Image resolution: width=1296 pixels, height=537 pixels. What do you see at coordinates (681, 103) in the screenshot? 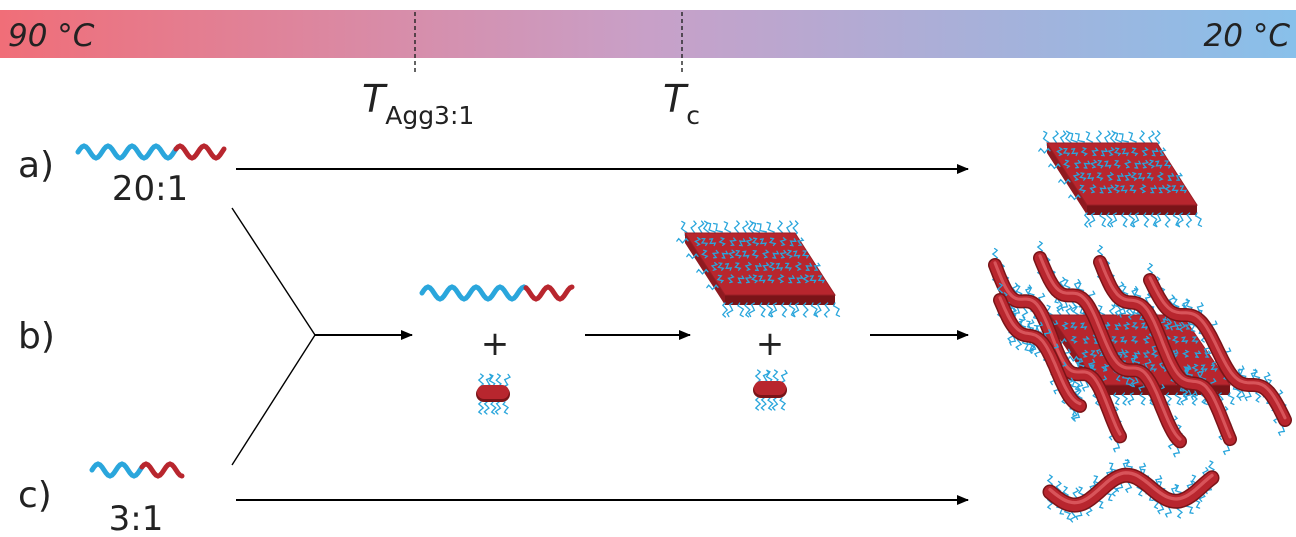
I see `t-c-label: Tc` at bounding box center [681, 103].